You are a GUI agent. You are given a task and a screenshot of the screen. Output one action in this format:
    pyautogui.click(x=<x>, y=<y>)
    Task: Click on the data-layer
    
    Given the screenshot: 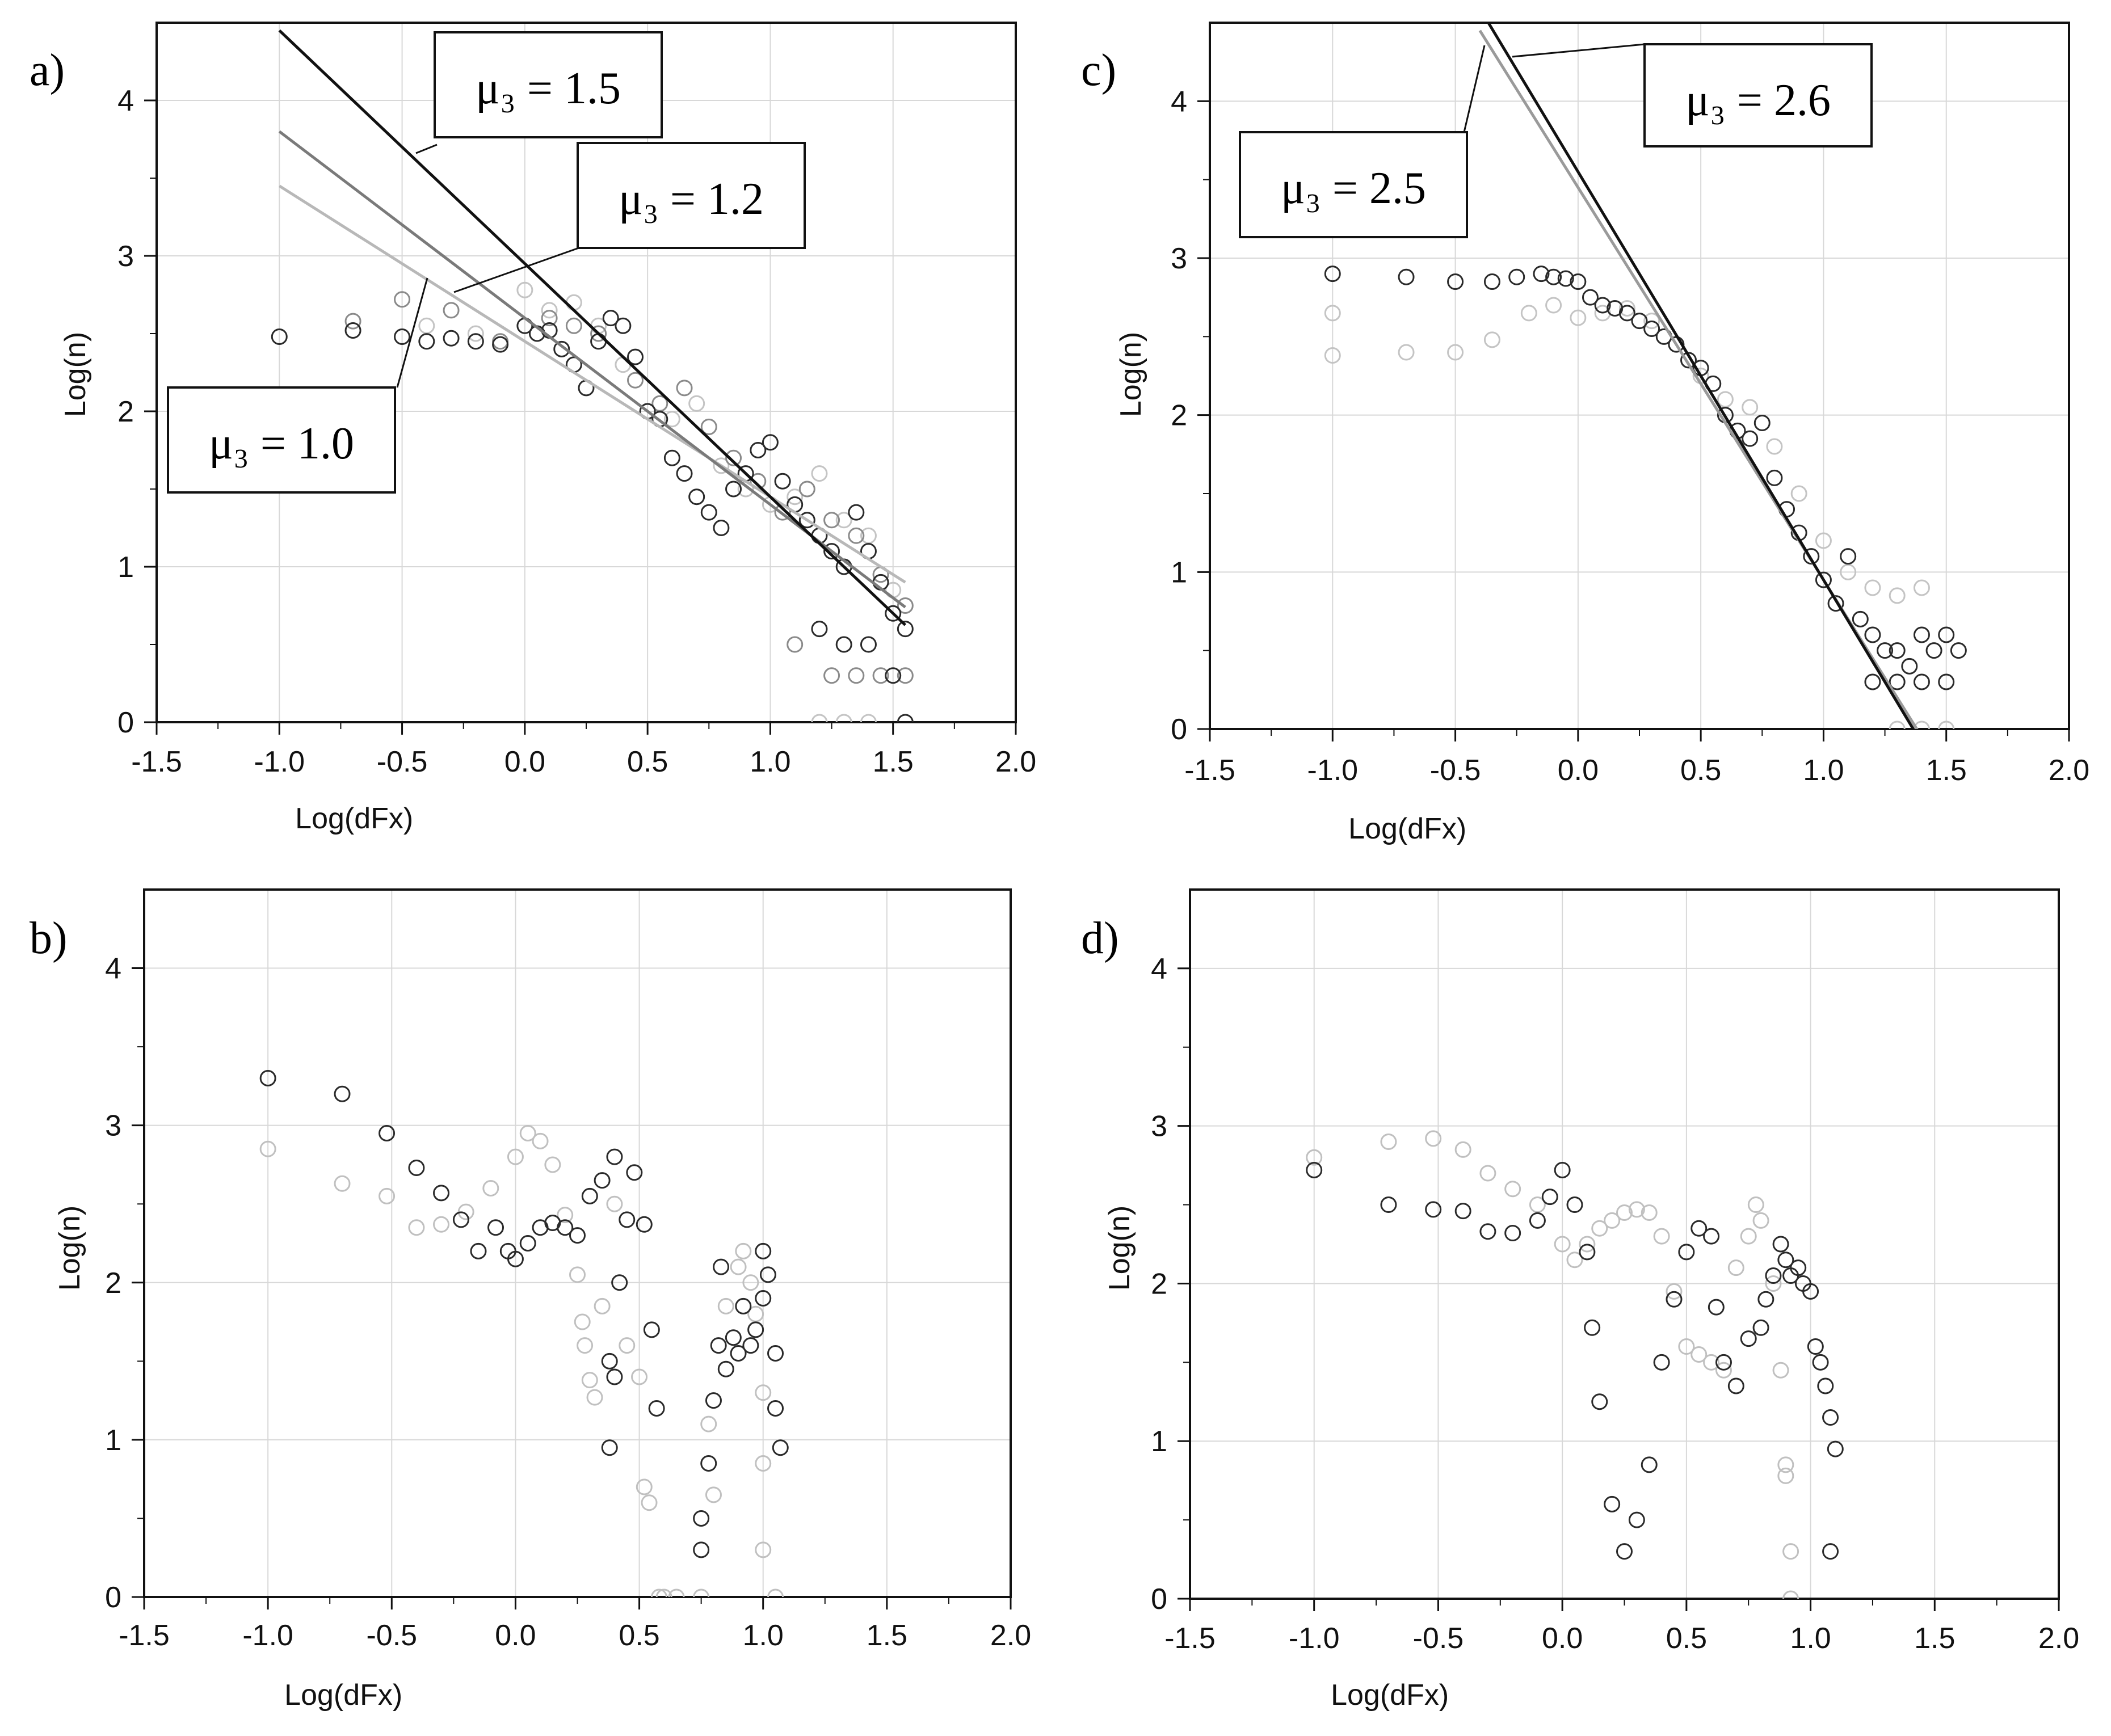 What is the action you would take?
    pyautogui.click(x=1575, y=1364)
    